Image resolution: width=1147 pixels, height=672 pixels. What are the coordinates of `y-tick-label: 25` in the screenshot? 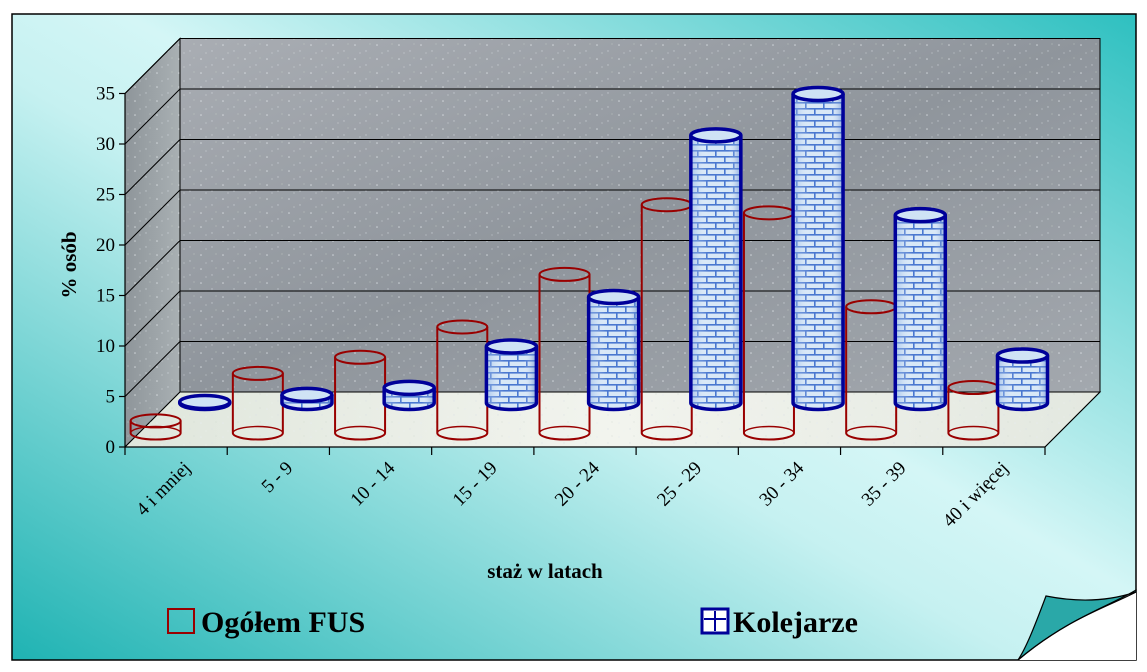 It's located at (105, 195).